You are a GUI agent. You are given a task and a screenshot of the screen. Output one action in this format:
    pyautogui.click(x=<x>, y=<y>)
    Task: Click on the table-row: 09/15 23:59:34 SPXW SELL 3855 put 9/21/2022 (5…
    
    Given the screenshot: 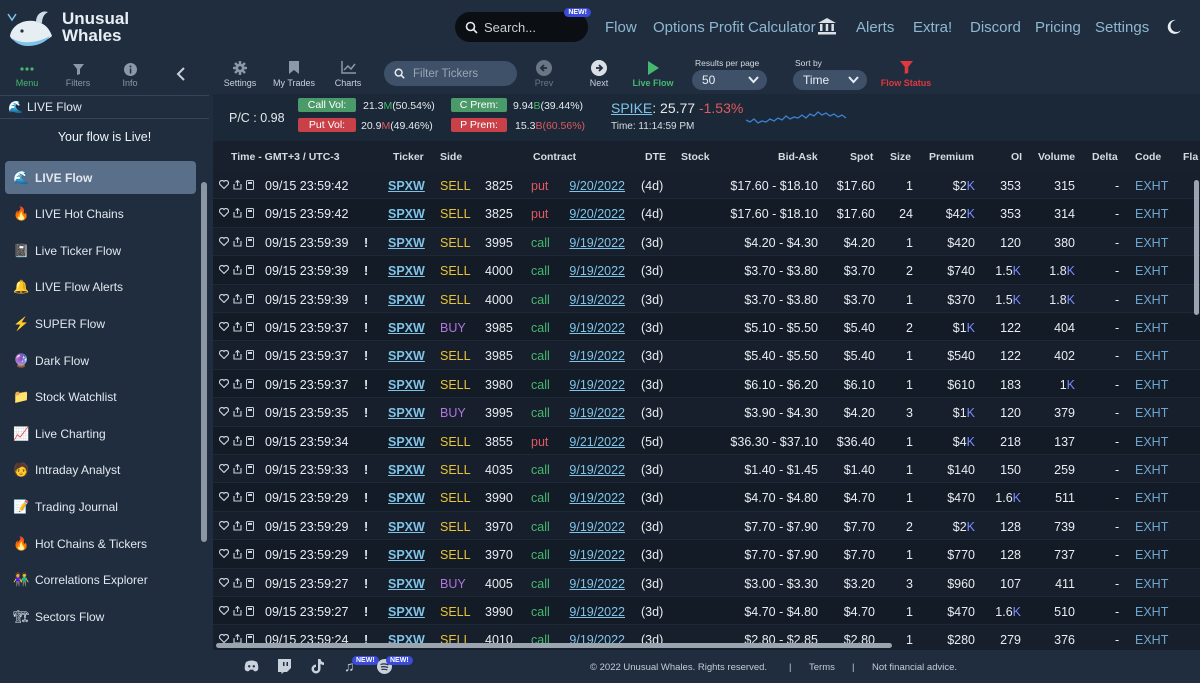 What is the action you would take?
    pyautogui.click(x=706, y=441)
    